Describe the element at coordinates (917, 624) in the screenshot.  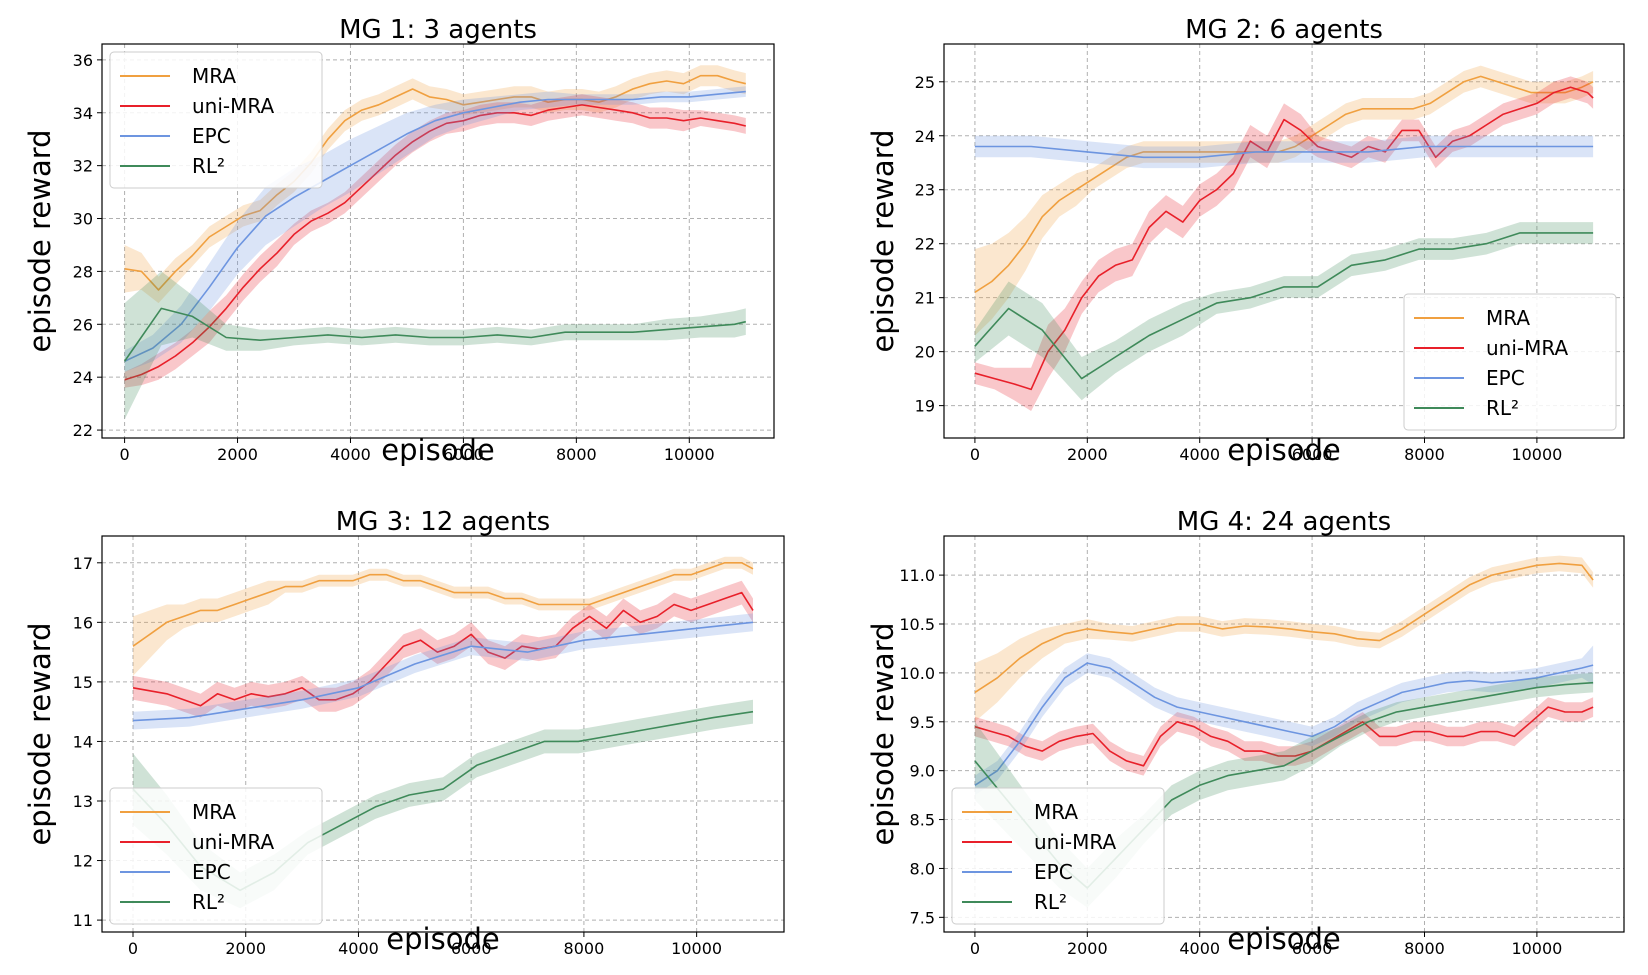
I see `y-tick-label: 10.5` at that location.